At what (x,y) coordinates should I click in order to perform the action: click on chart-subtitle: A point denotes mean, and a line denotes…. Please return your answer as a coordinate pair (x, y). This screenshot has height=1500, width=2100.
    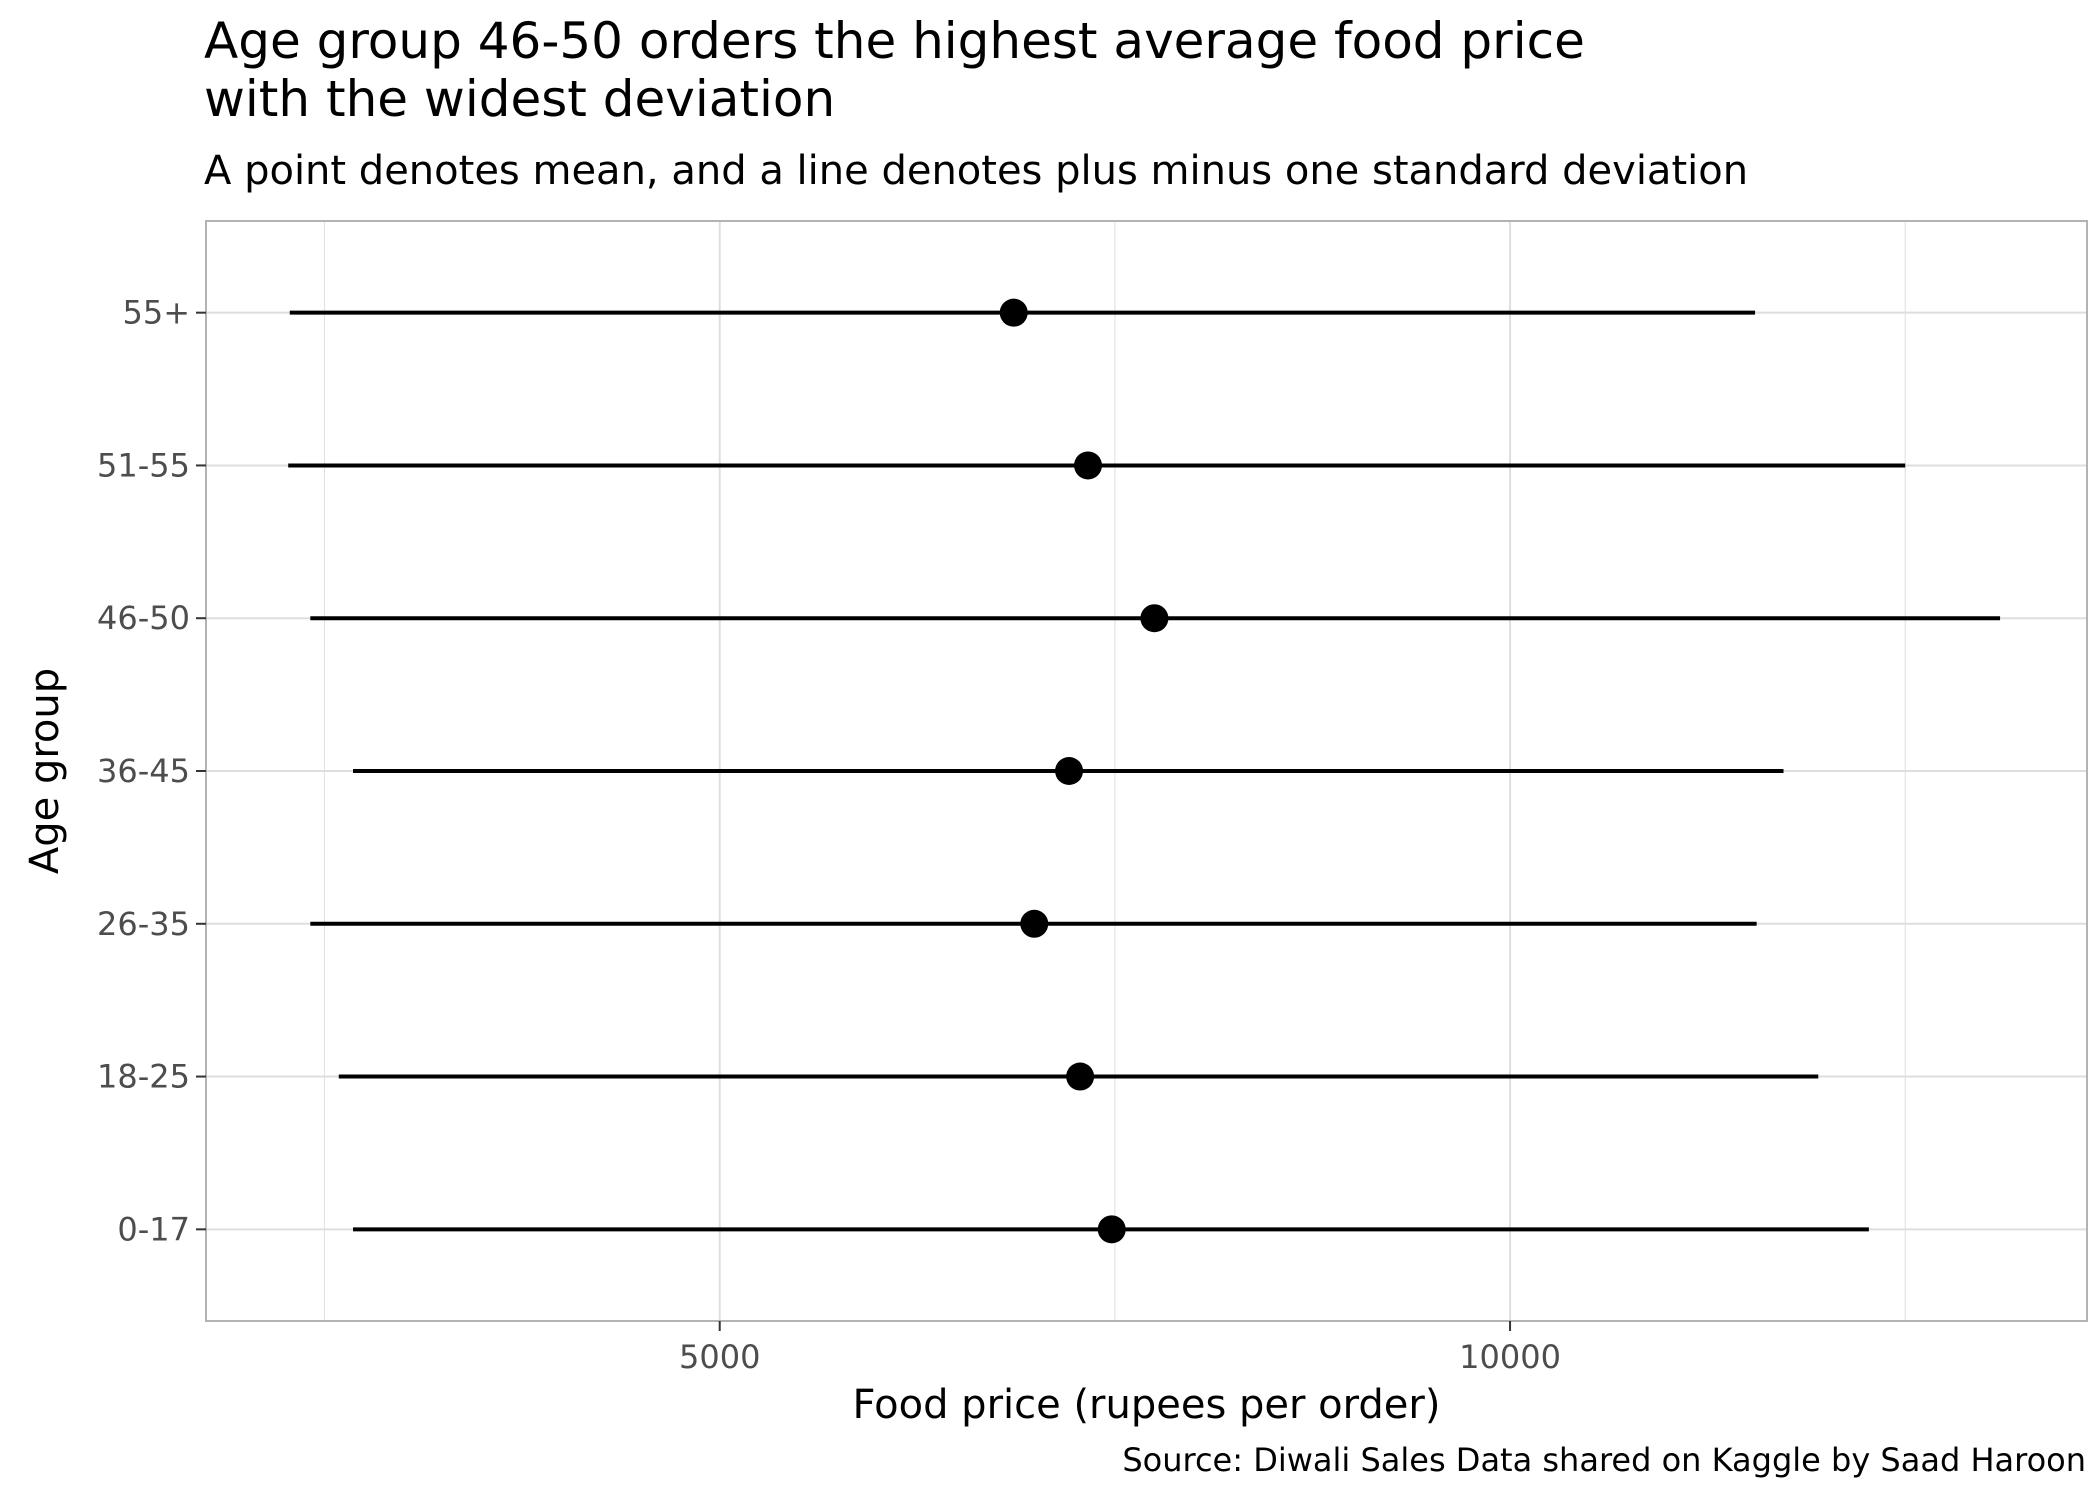
    Looking at the image, I should click on (976, 171).